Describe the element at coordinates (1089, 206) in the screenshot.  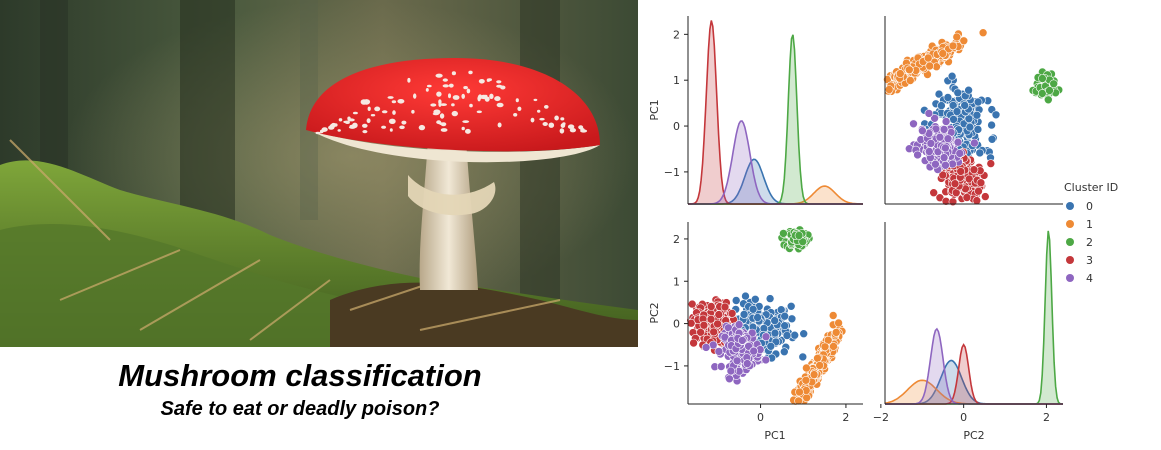
I see `legend-label-0: 0` at that location.